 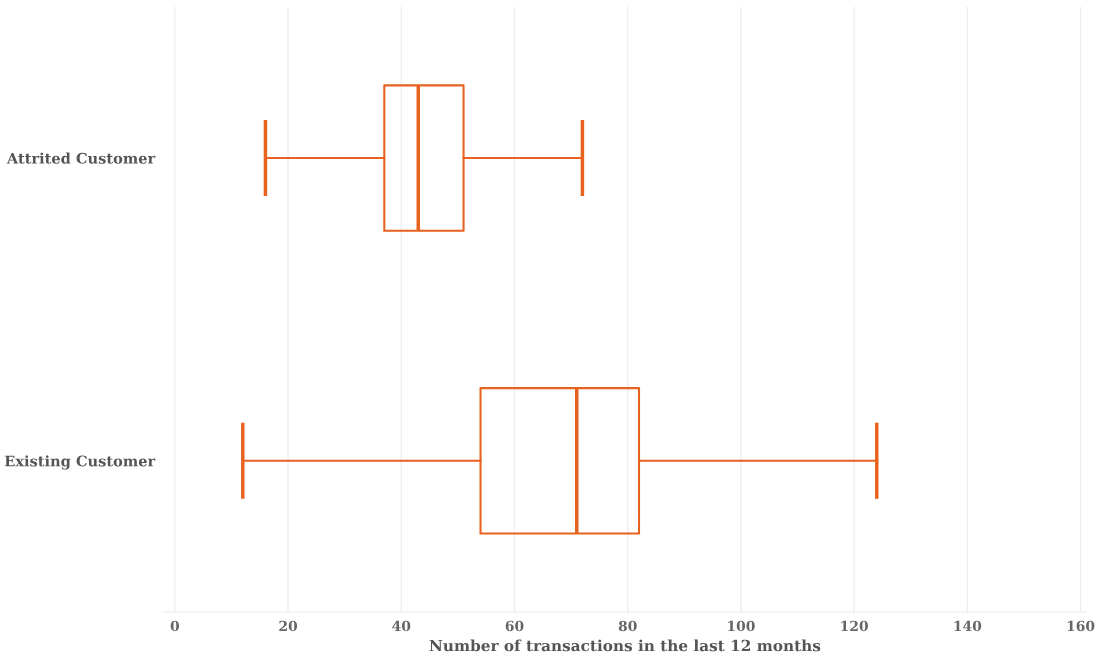 I want to click on y-tick-label: Attrited Customer, so click(x=81, y=158).